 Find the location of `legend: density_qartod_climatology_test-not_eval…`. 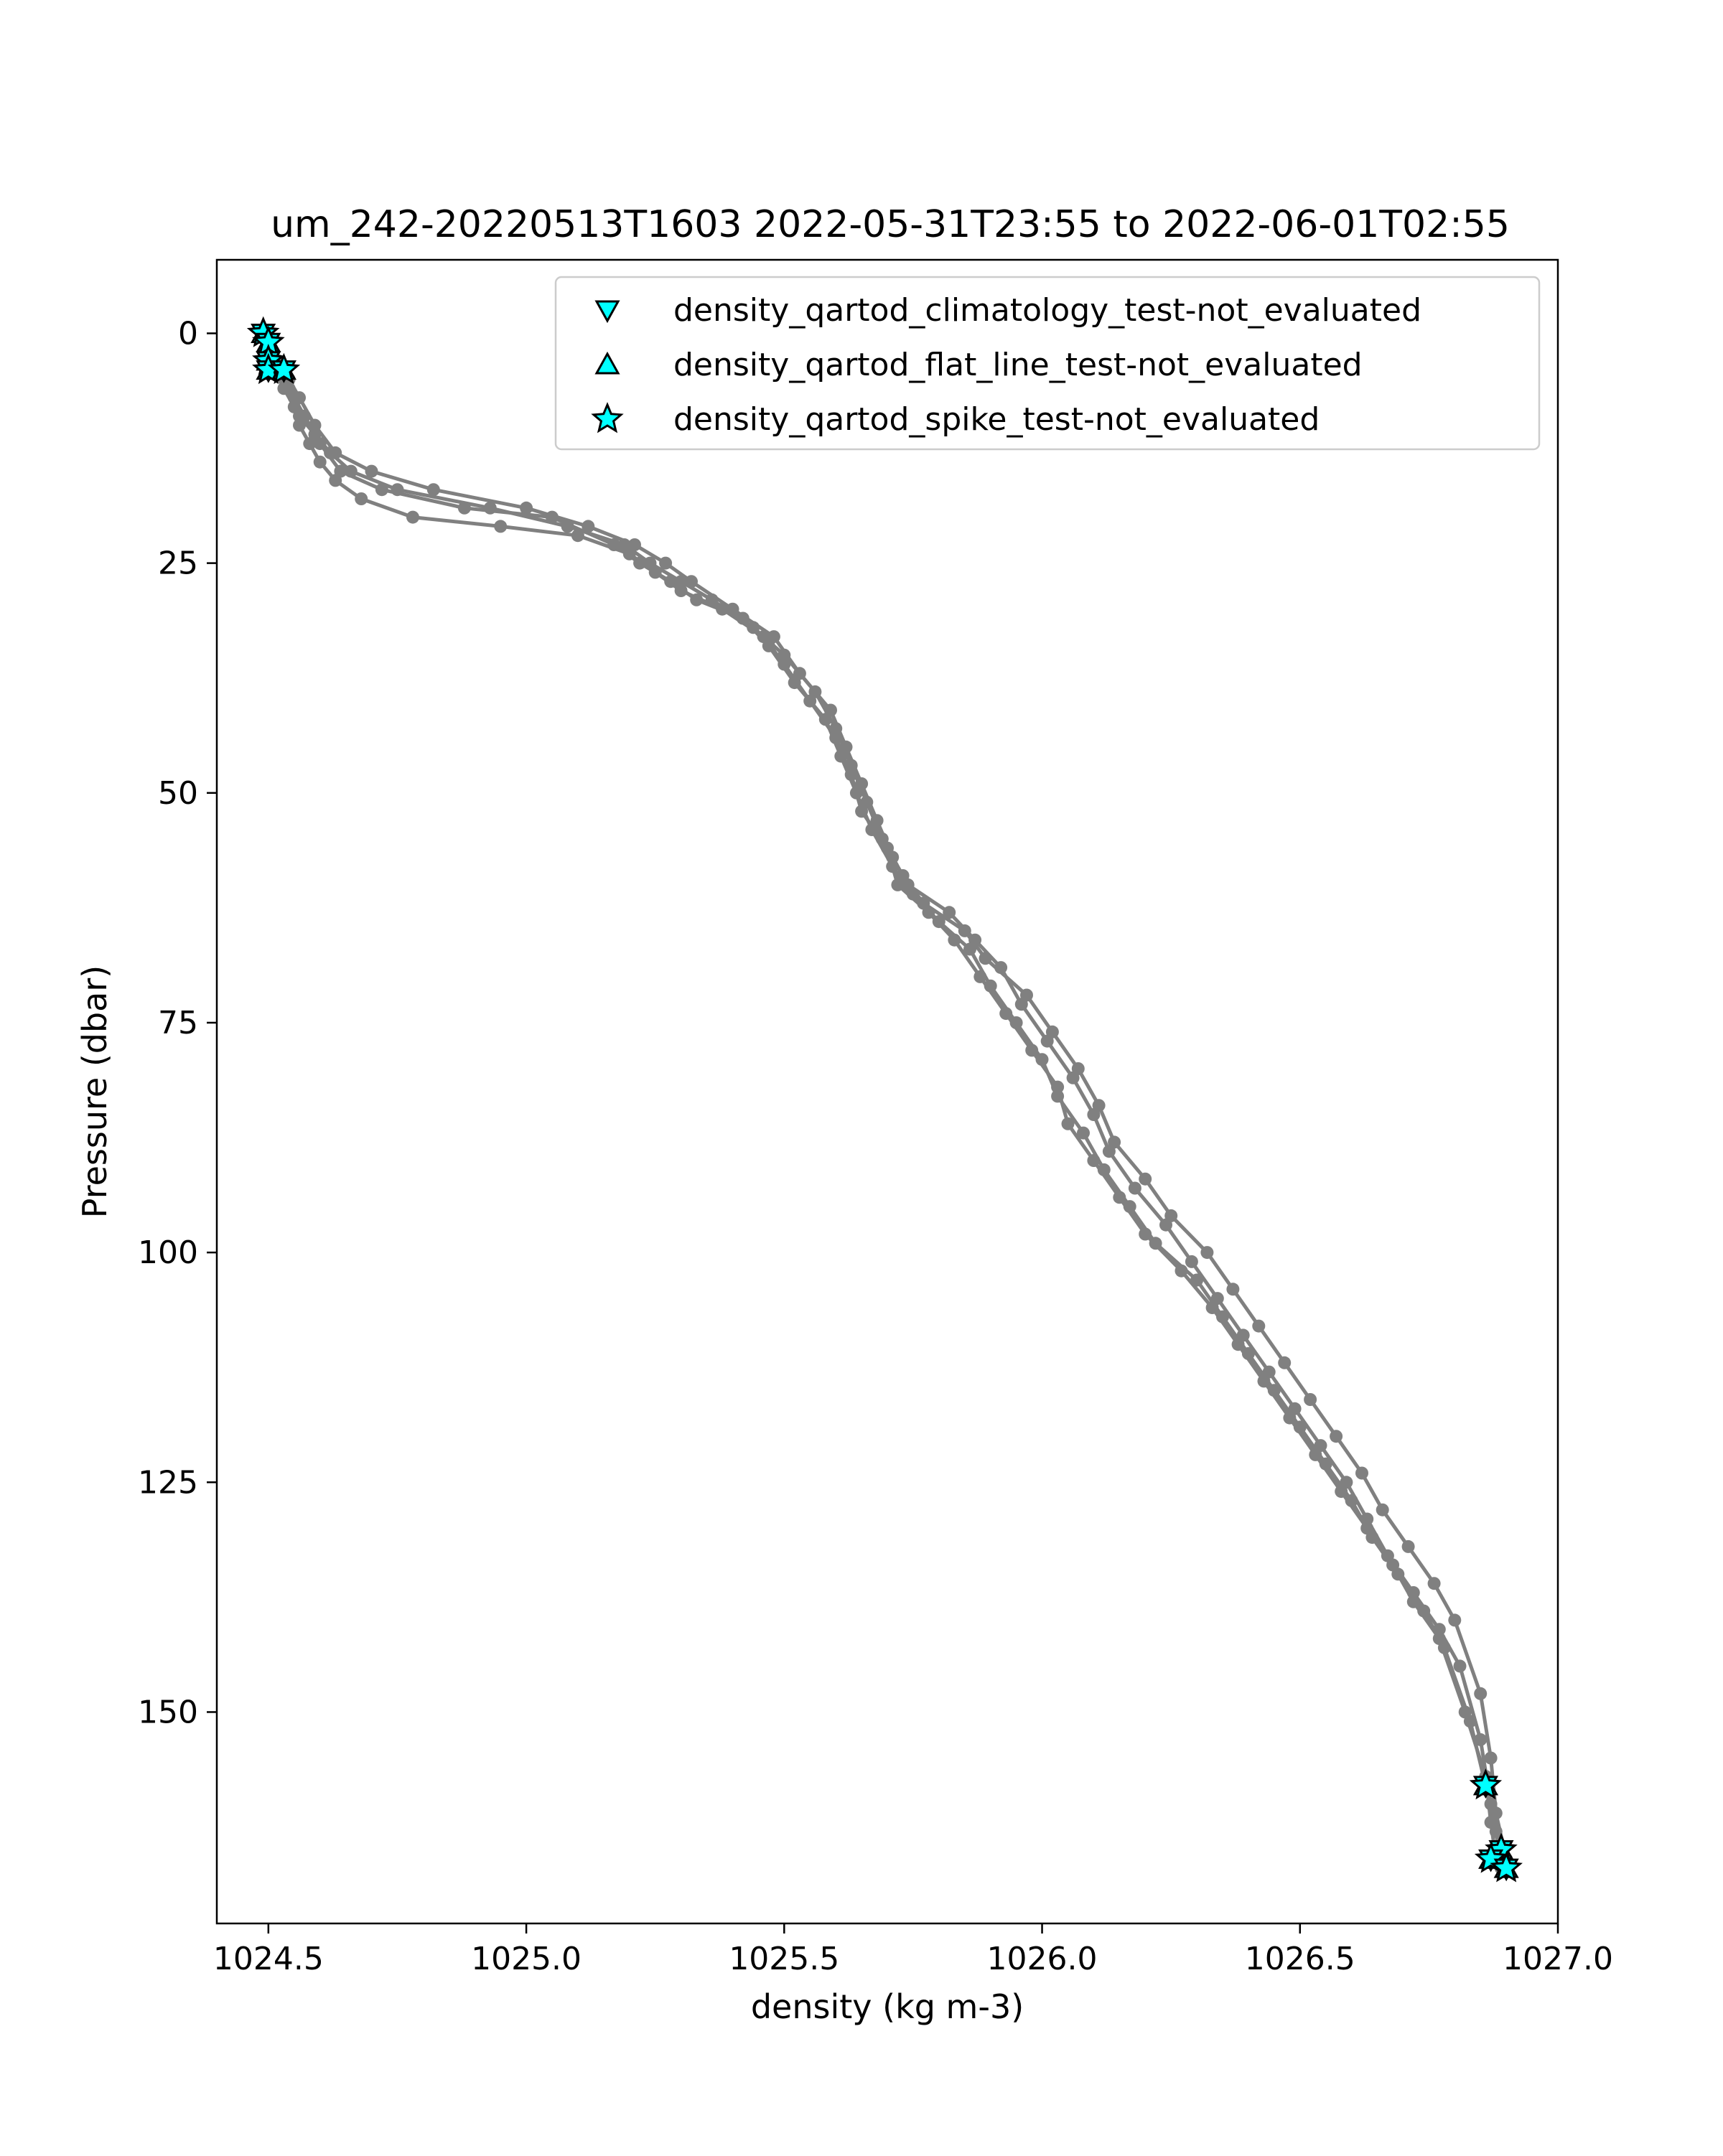

legend: density_qartod_climatology_test-not_eval… is located at coordinates (1047, 363).